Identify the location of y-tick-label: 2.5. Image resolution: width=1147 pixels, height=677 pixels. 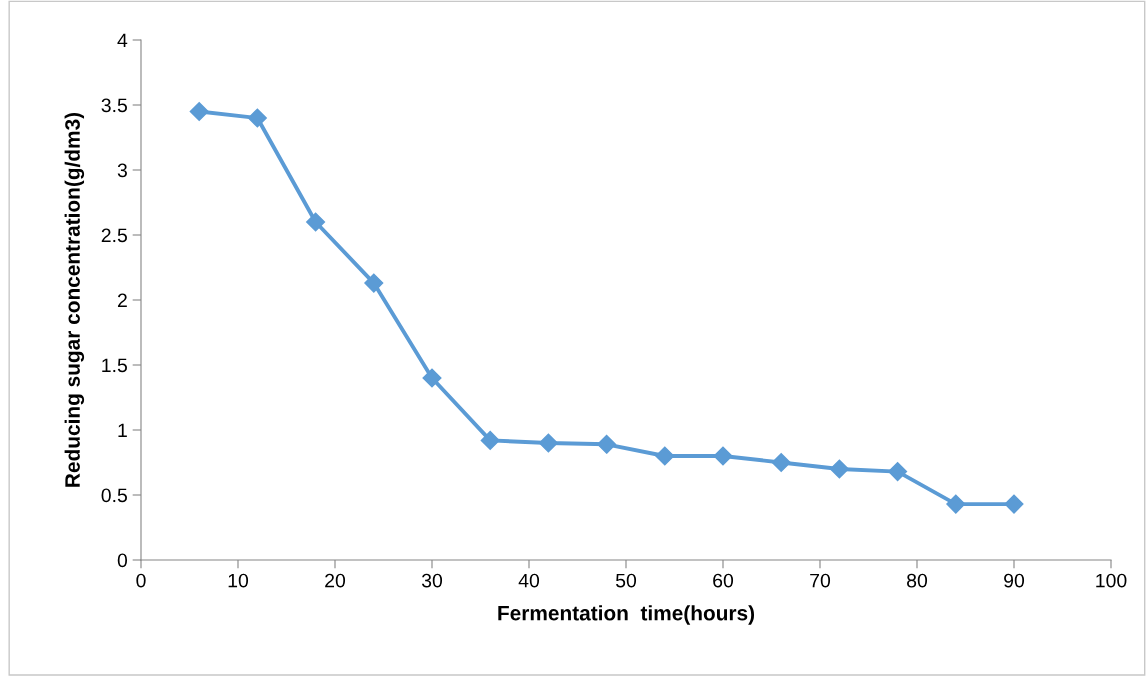
(114, 235).